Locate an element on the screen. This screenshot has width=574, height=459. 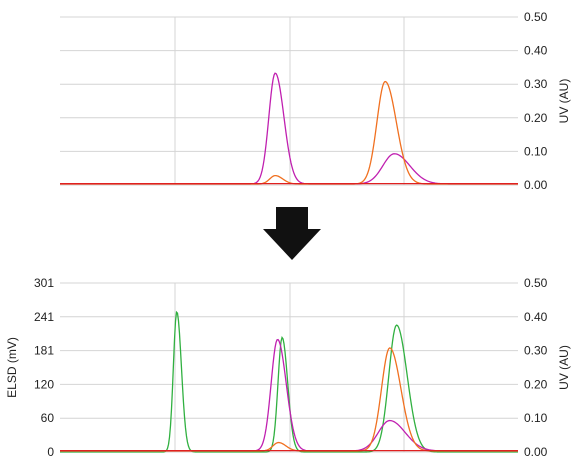
y-left-axis-label: ELSD (mV) is located at coordinates (12, 367).